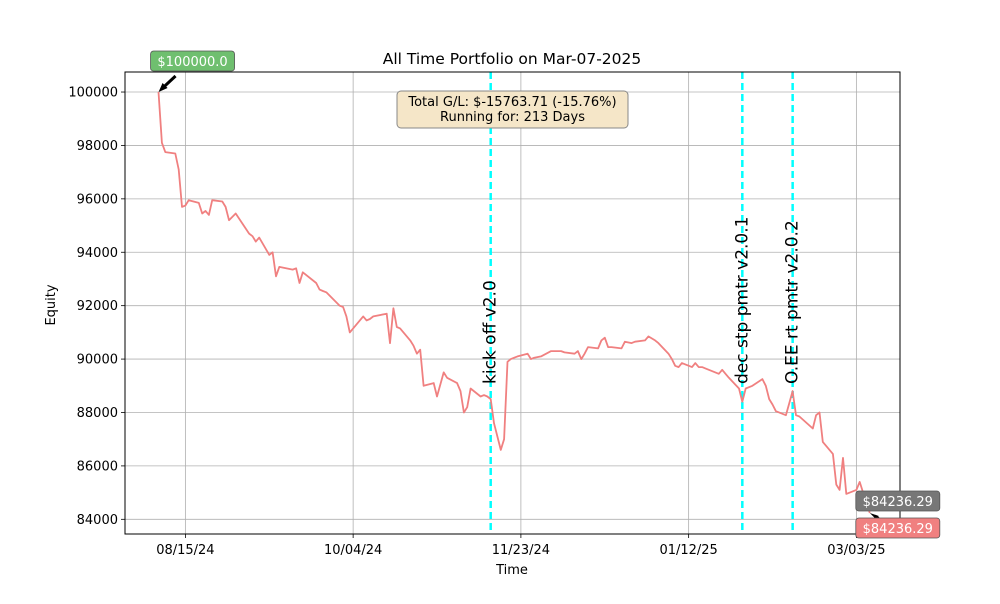 This screenshot has height=604, width=1000. I want to click on x-axis-label: Time, so click(511, 570).